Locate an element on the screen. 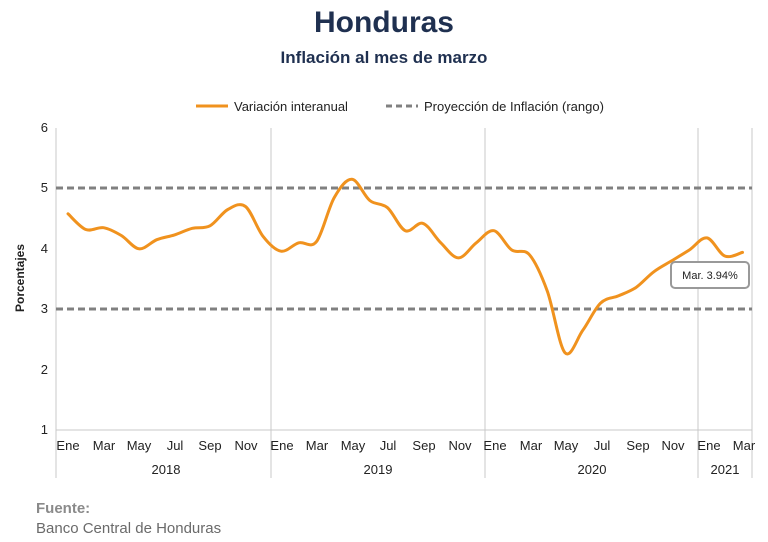 The height and width of the screenshot is (542, 768). y-tick-label: 2 is located at coordinates (44, 369).